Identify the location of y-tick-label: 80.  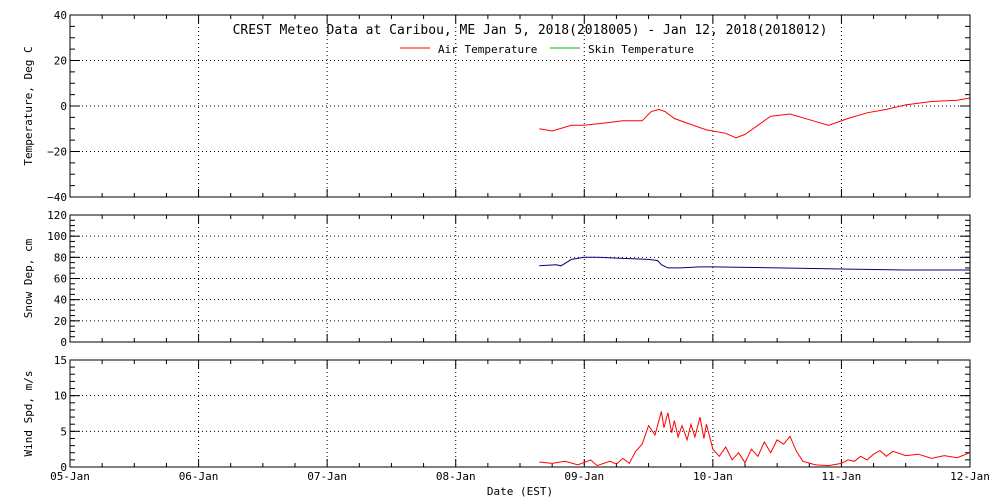
(60, 257).